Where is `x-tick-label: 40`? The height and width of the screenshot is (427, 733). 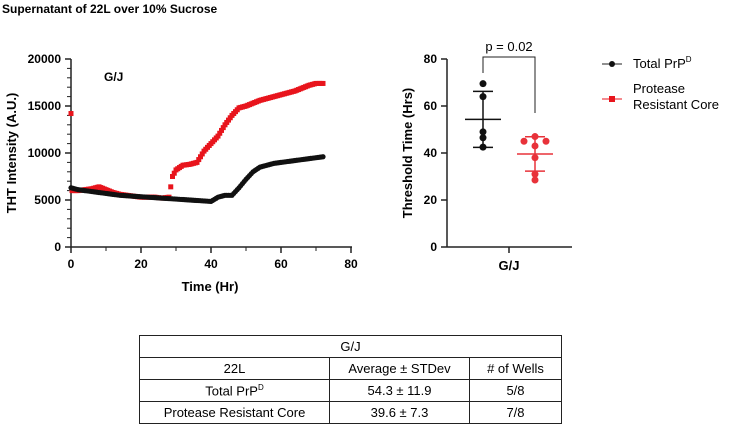
x-tick-label: 40 is located at coordinates (211, 264).